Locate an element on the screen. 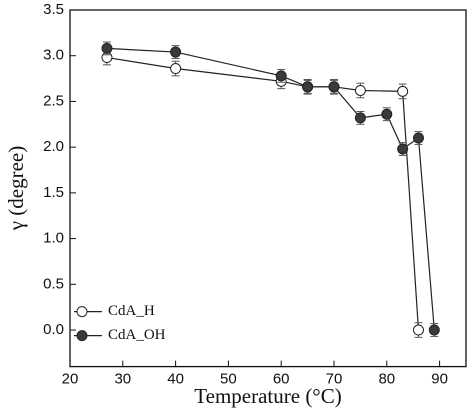  y-tick-label: 0.0 is located at coordinates (53, 329).